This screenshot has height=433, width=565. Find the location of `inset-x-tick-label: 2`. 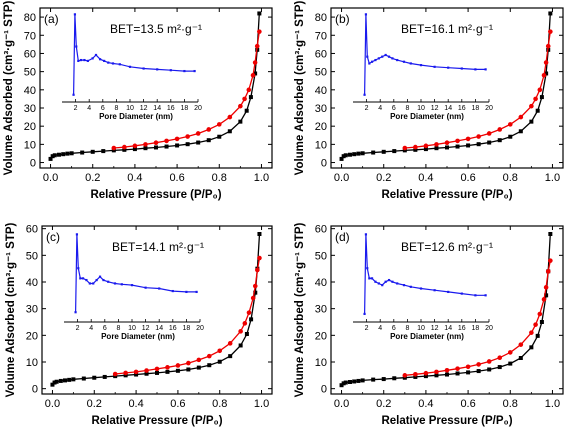

inset-x-tick-label: 2 is located at coordinates (76, 108).